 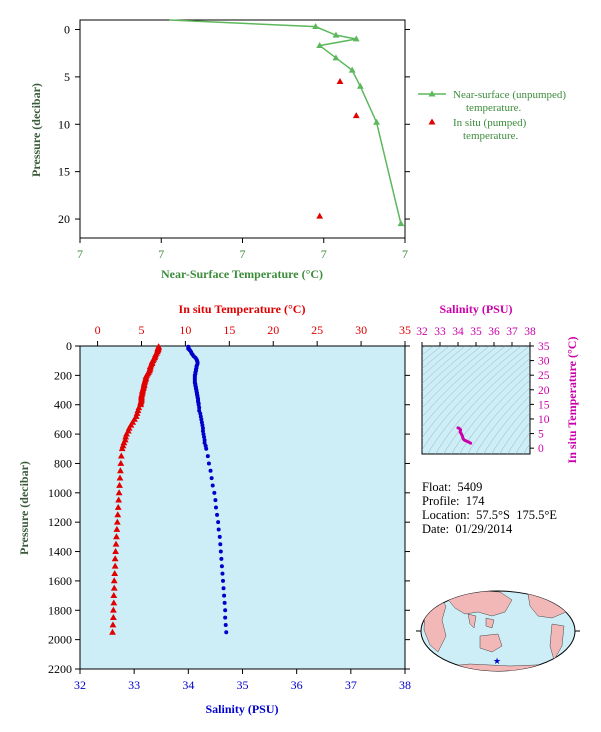 I want to click on near-surface-point, so click(x=401, y=223).